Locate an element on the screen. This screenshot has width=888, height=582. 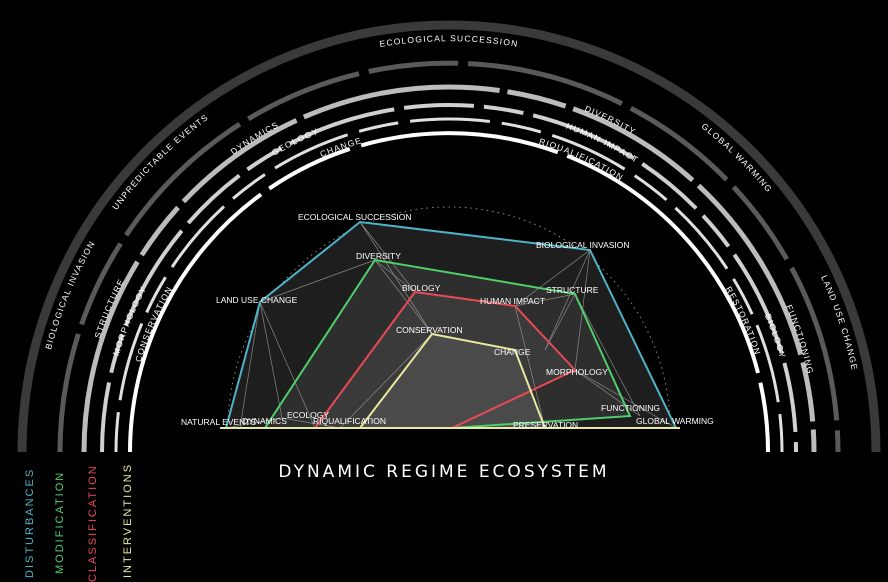
node-dynamics: DYNAMICS is located at coordinates (264, 421).